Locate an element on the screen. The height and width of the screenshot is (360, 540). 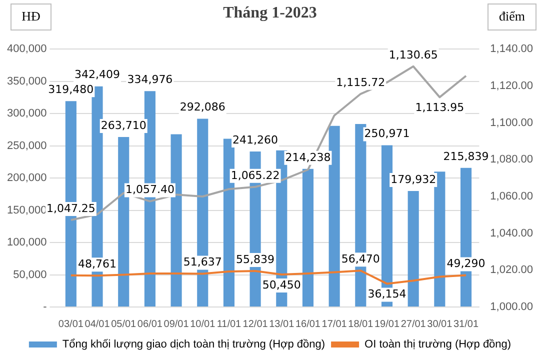
y-tick-label: - is located at coordinates (45, 307).